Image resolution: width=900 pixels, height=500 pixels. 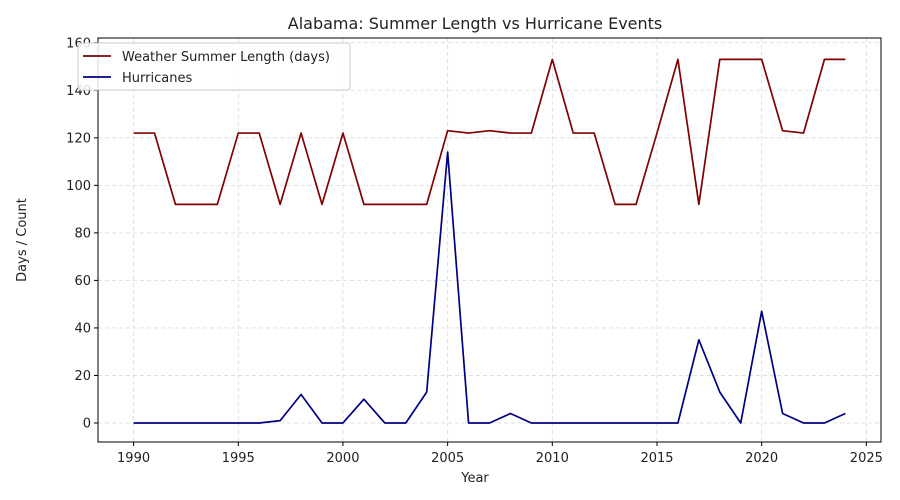 What do you see at coordinates (78, 186) in the screenshot?
I see `y-tick-label: 100` at bounding box center [78, 186].